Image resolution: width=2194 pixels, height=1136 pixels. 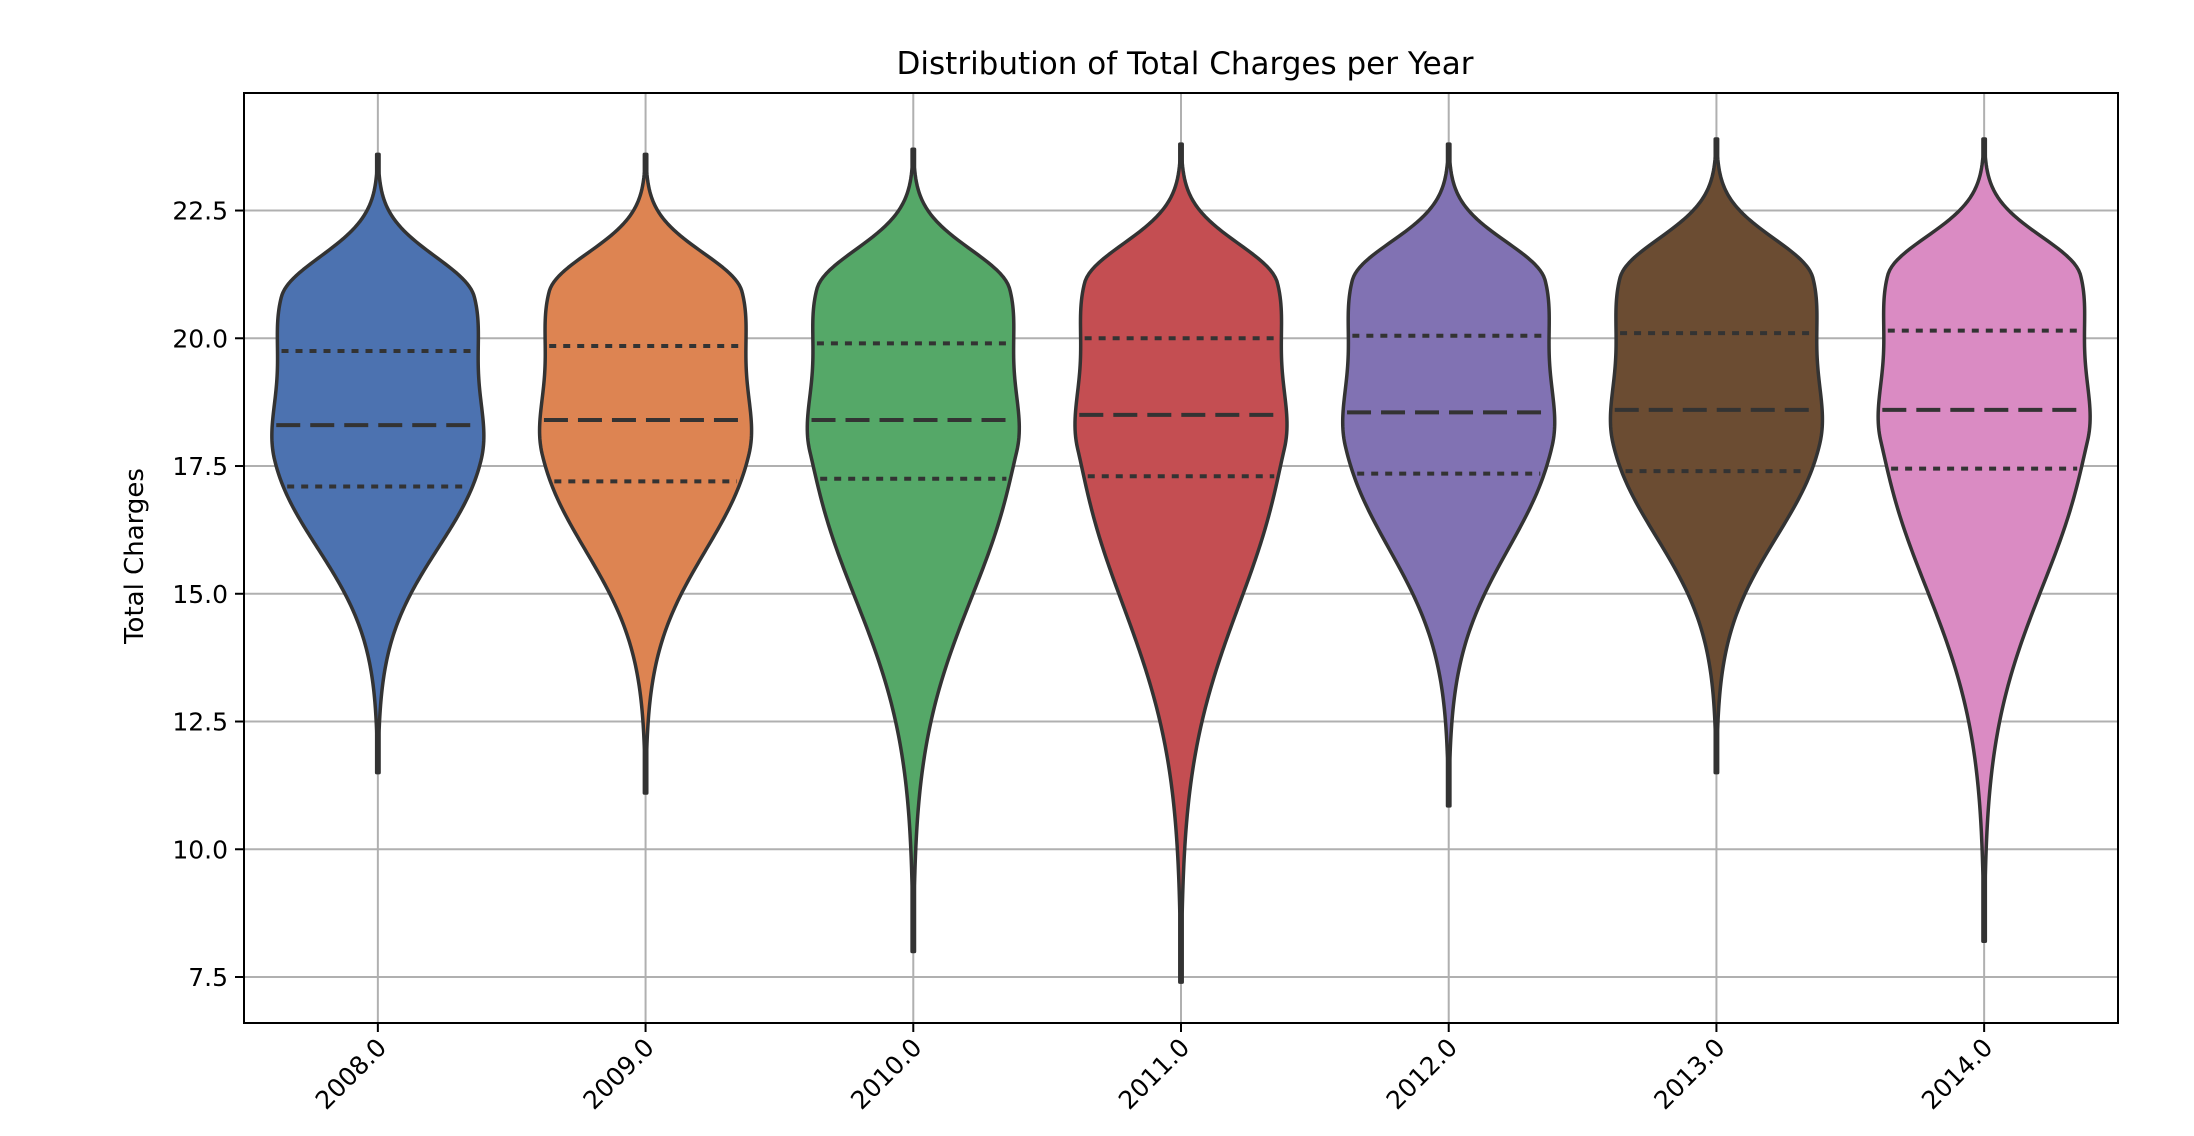 What do you see at coordinates (200, 722) in the screenshot?
I see `y-tick-label: 12.5` at bounding box center [200, 722].